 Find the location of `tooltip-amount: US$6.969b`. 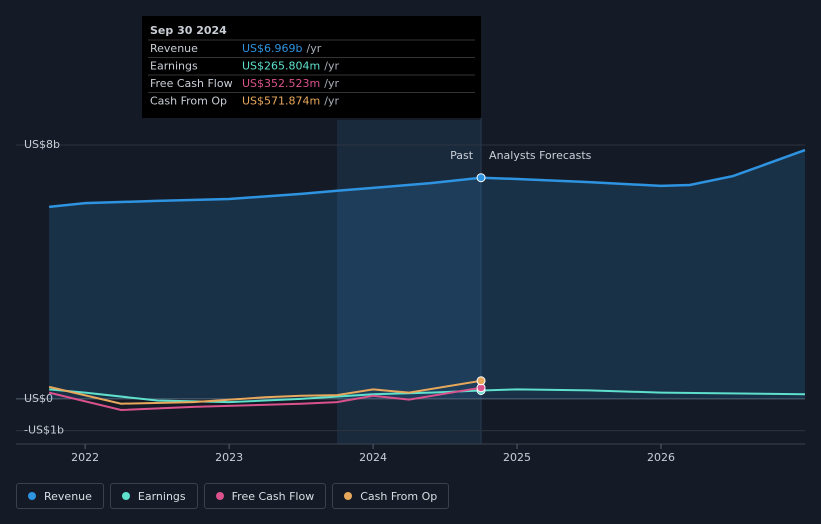

tooltip-amount: US$6.969b is located at coordinates (272, 48).